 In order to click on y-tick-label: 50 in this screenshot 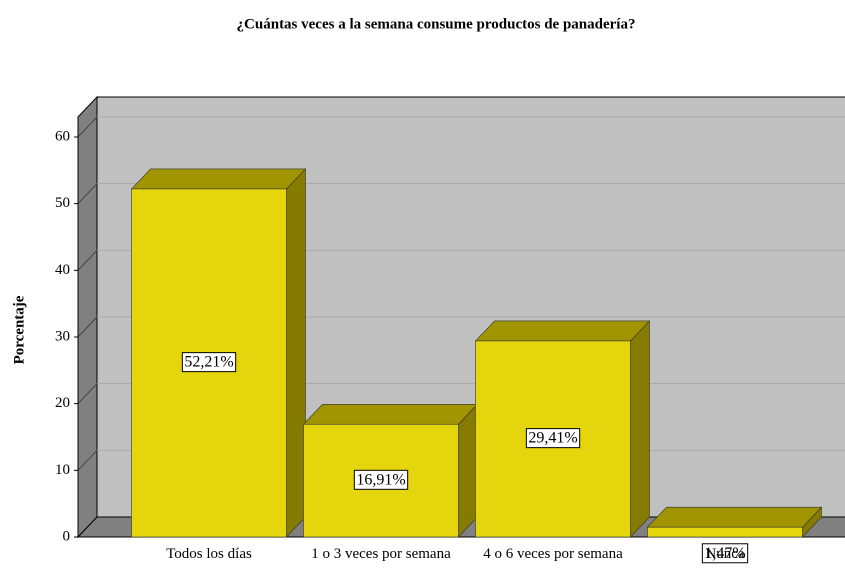, I will do `click(62, 203)`.